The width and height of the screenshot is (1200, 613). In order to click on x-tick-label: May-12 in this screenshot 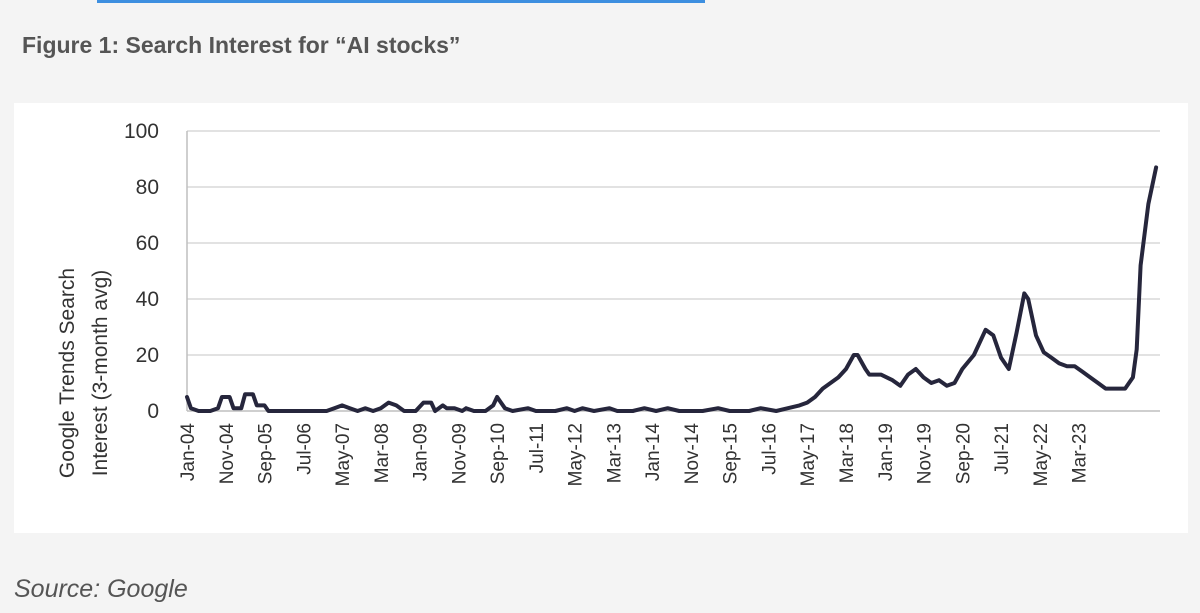, I will do `click(576, 454)`.